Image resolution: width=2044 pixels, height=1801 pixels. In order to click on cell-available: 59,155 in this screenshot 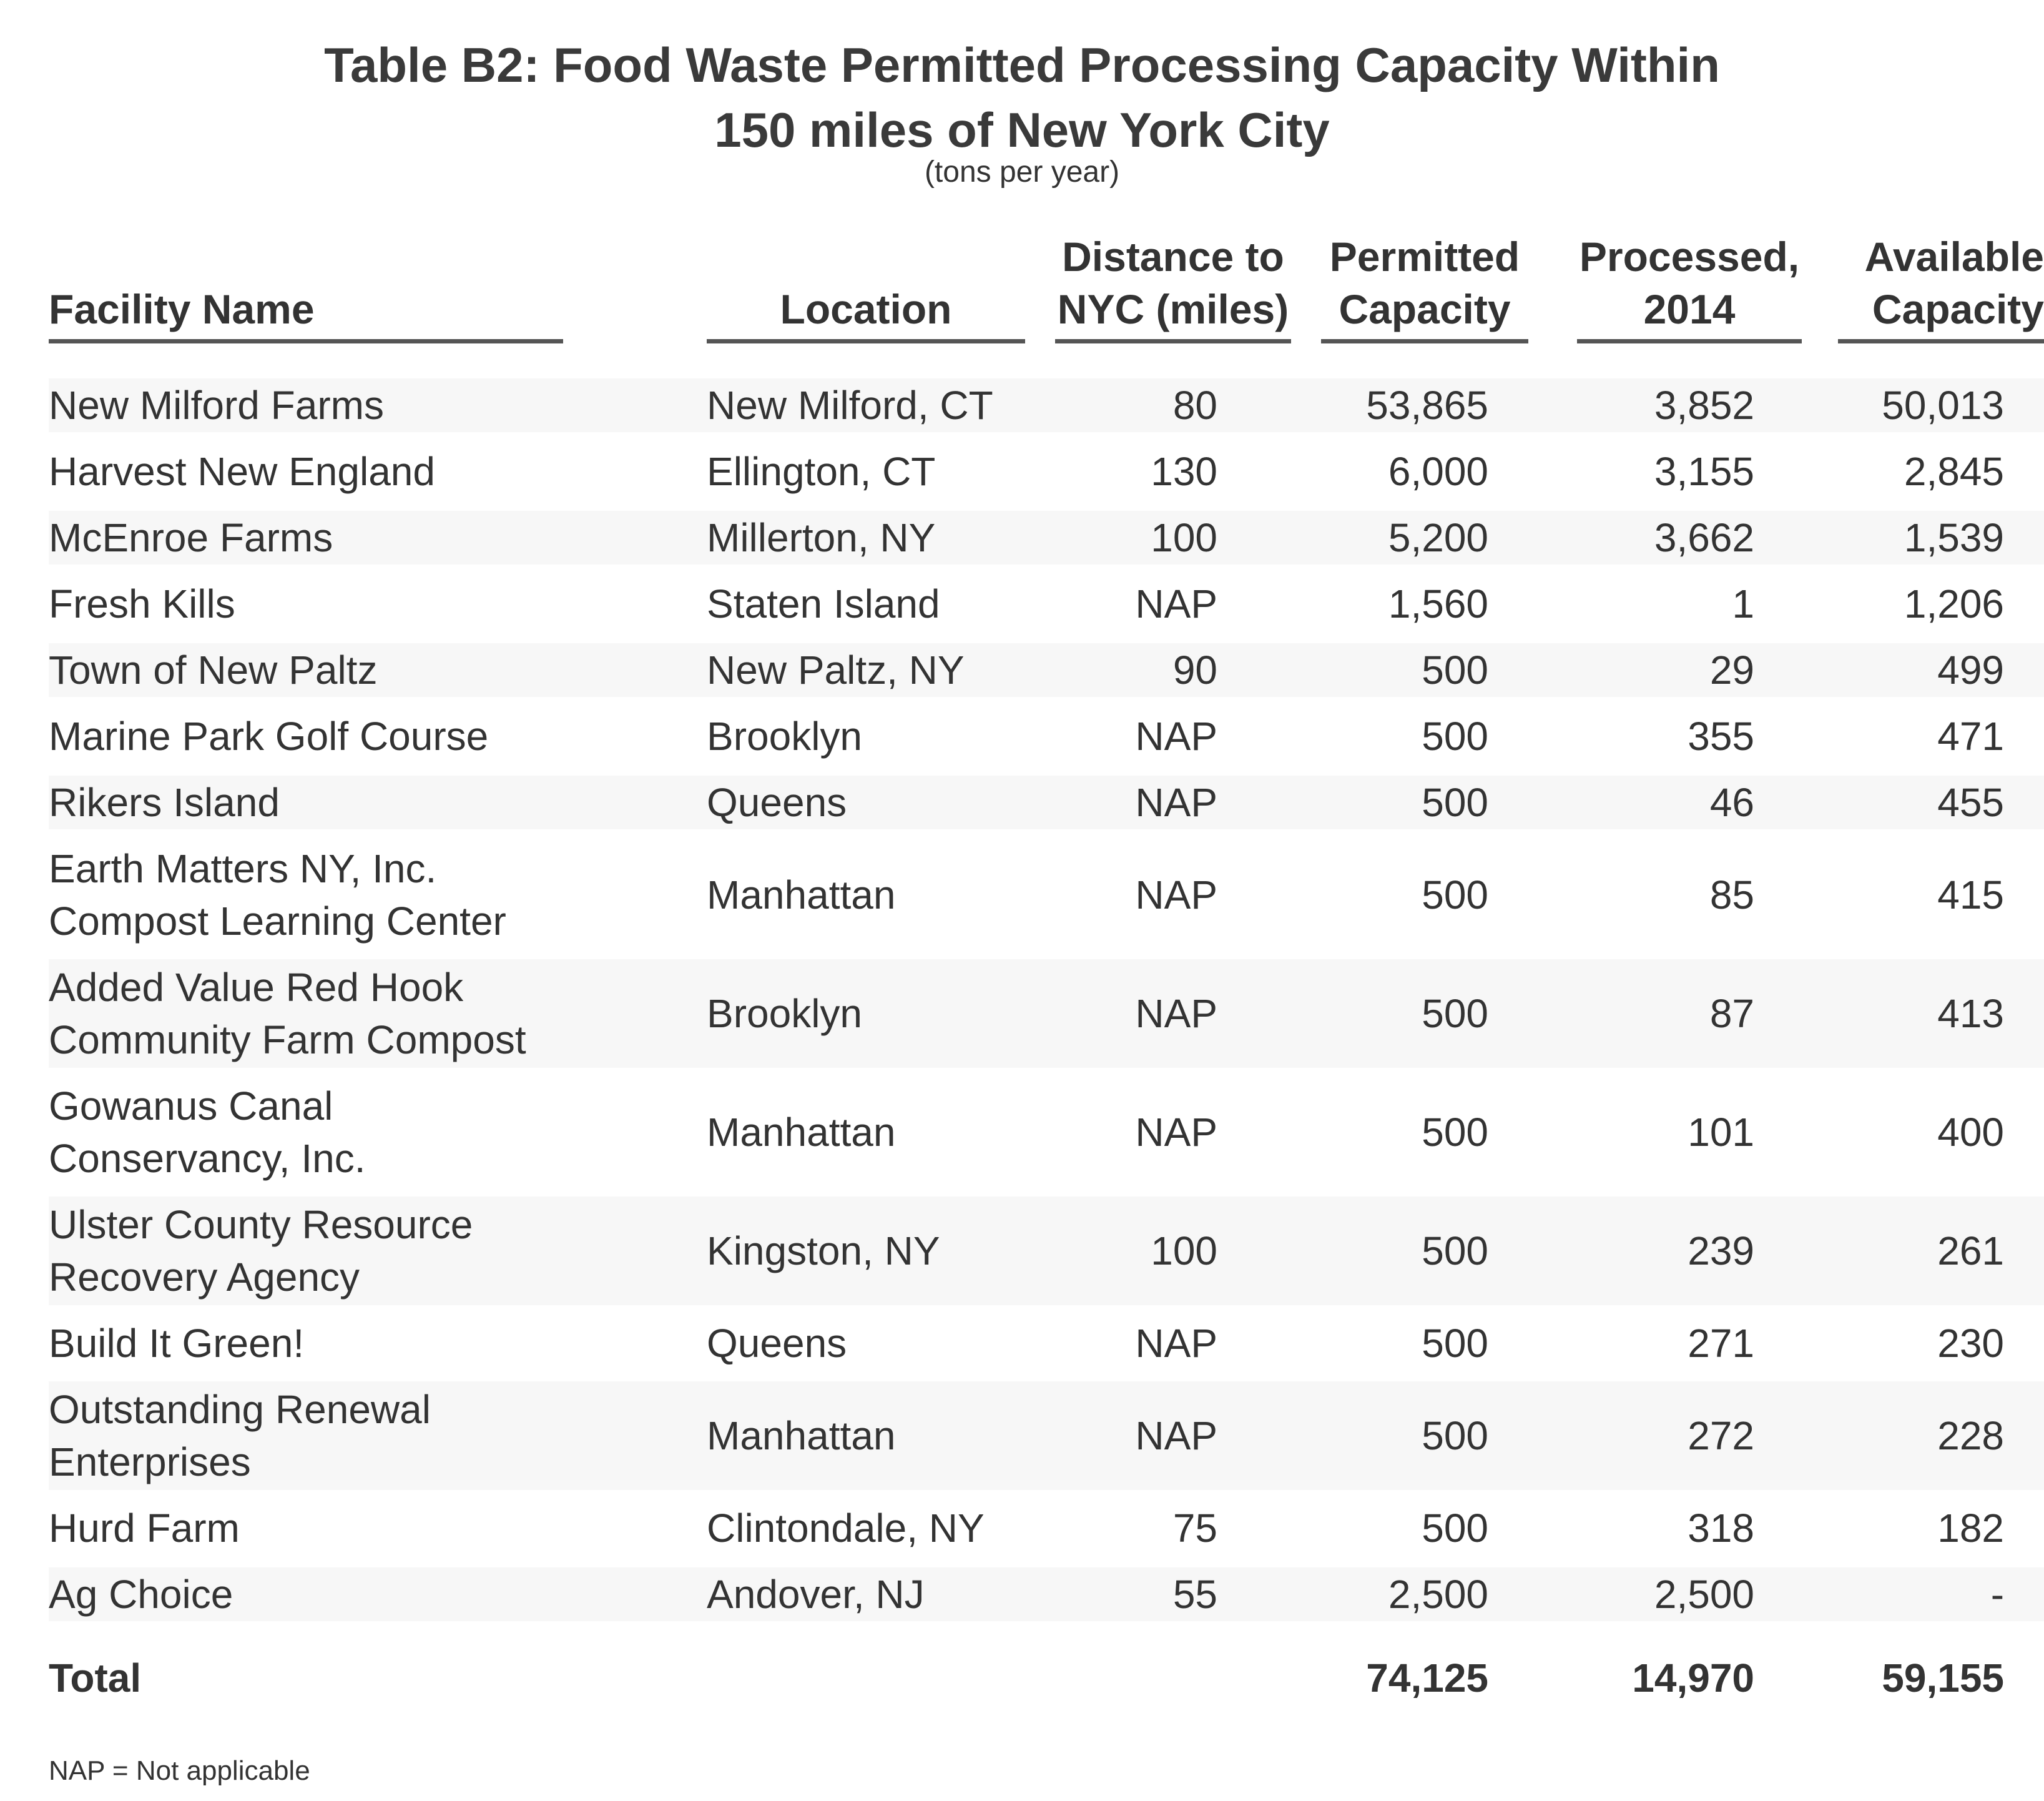, I will do `click(1943, 1677)`.